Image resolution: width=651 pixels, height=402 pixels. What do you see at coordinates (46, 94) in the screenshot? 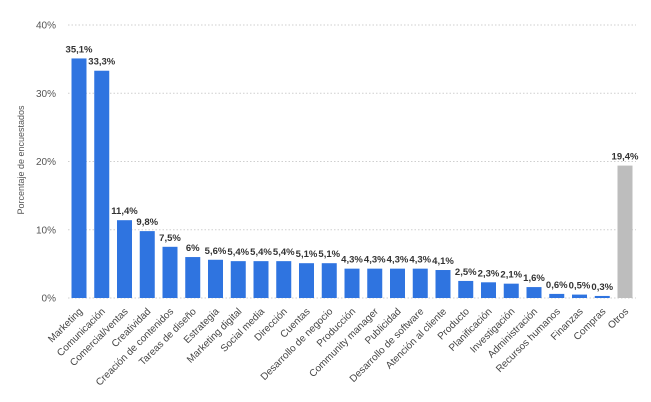
I see `y-tick-label: 30%` at bounding box center [46, 94].